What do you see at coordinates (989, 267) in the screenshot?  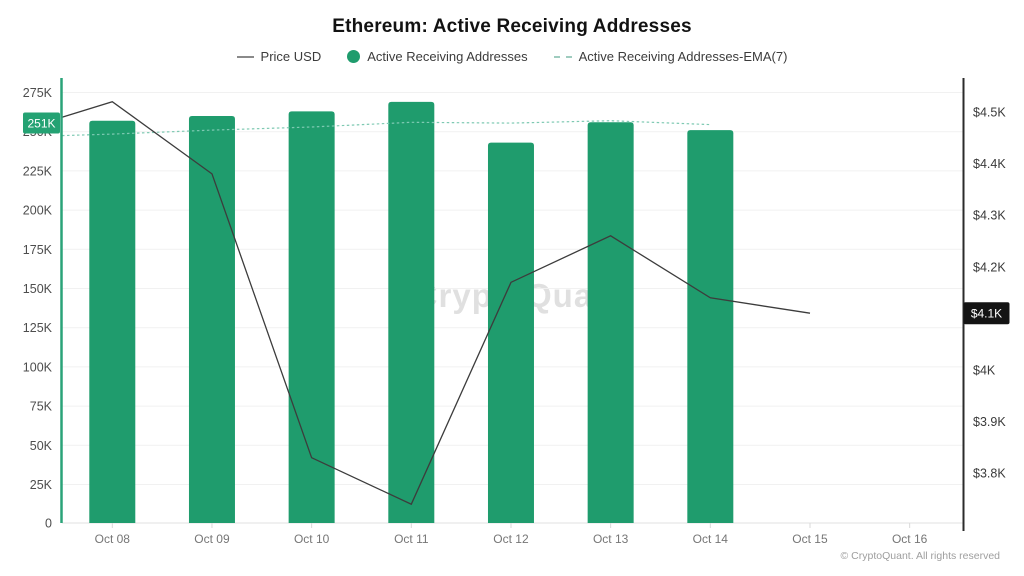 I see `y-axis-label-right: $4.2K` at bounding box center [989, 267].